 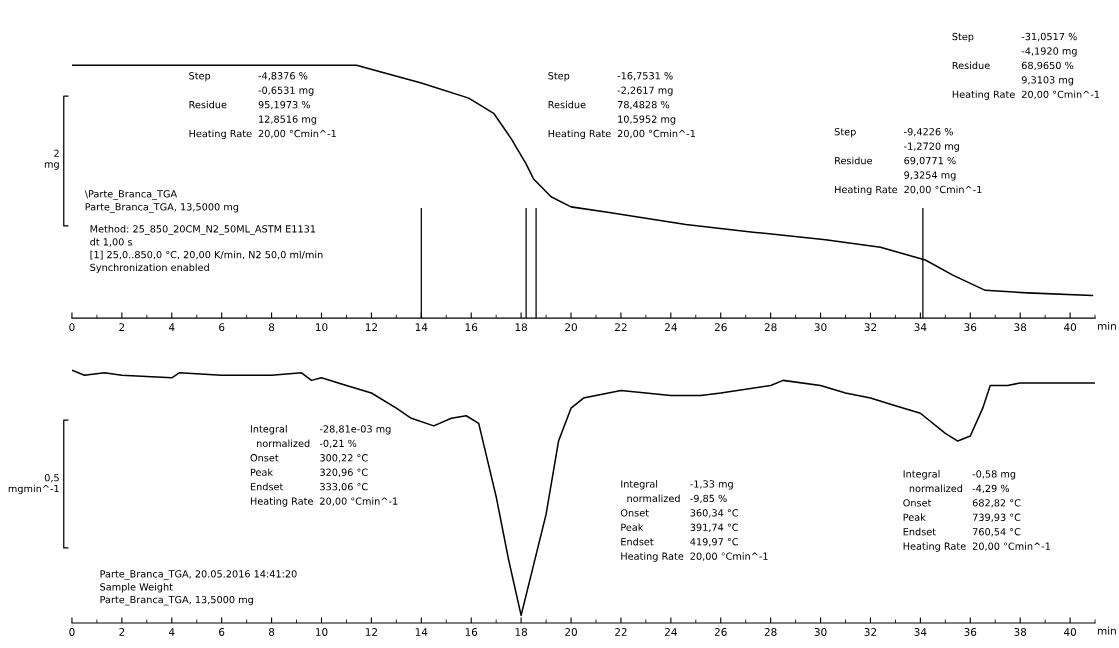 What do you see at coordinates (694, 521) in the screenshot?
I see `text: Integral -1,33 mg normalized -9,85 % Onset 360,34 °C Peak 391,74 °C Endset 419,97 °C Heating Rate 20,00 °Cmin^-1` at bounding box center [694, 521].